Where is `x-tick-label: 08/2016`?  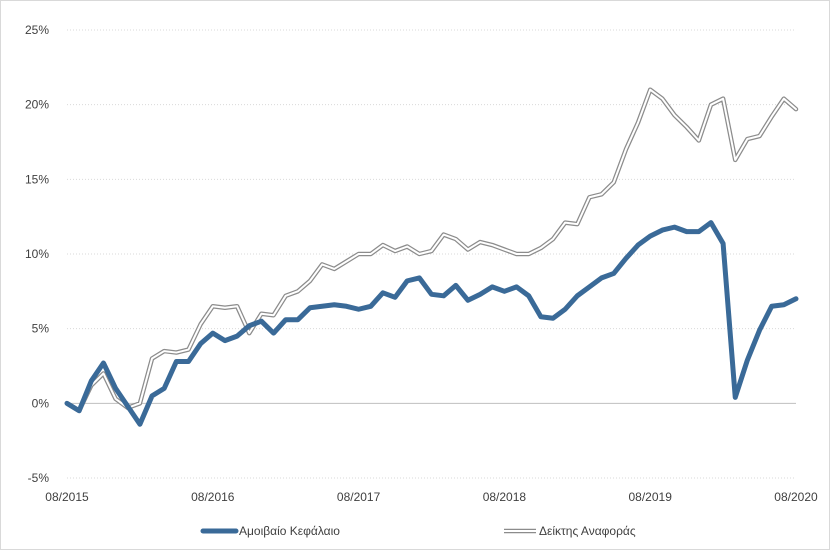 x-tick-label: 08/2016 is located at coordinates (213, 497).